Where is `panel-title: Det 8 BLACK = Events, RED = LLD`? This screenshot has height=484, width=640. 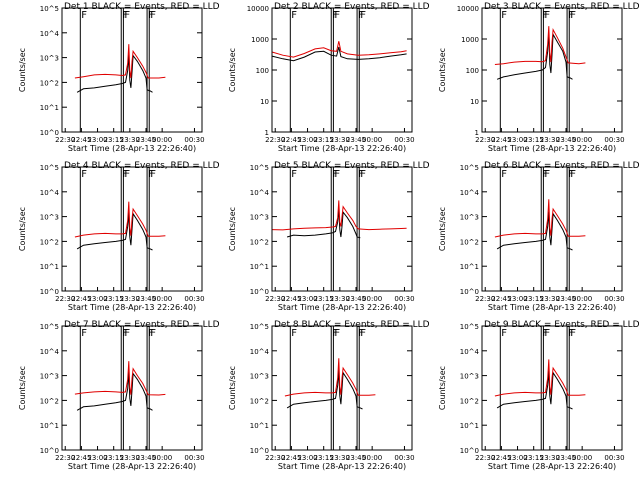 panel-title: Det 8 BLACK = Events, RED = LLD is located at coordinates (352, 325).